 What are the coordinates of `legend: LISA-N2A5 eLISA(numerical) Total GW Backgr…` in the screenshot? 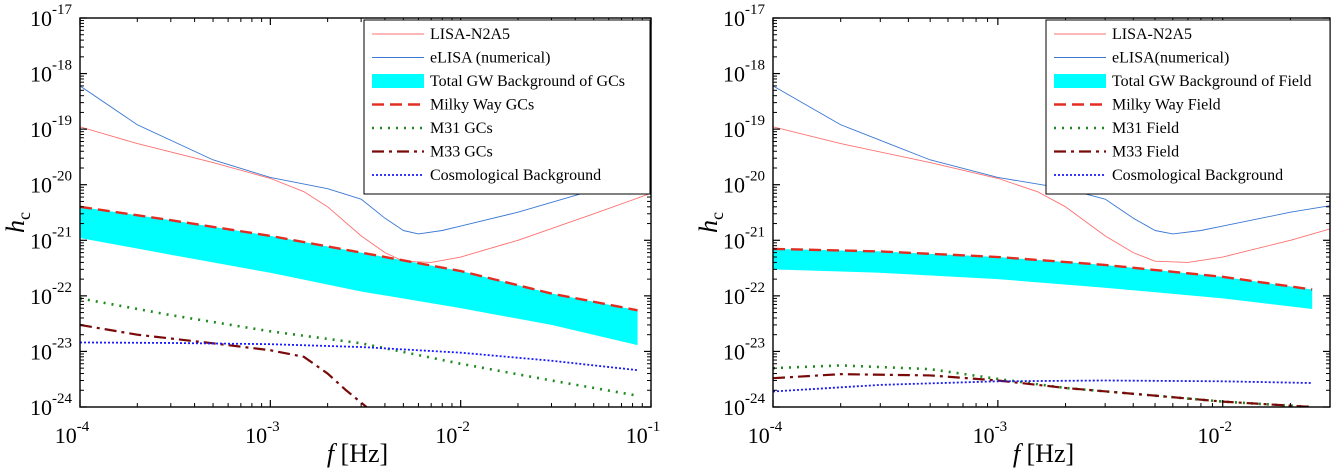 It's located at (1188, 107).